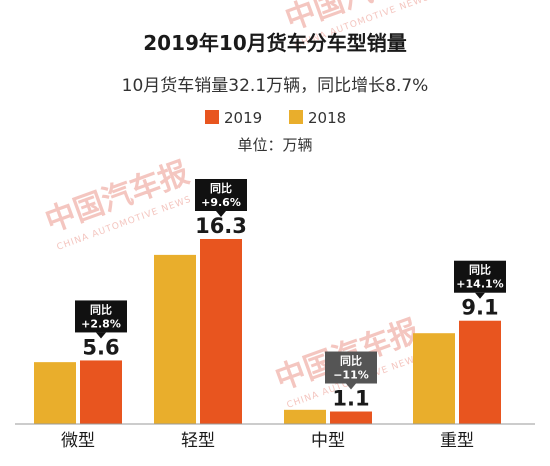 Image resolution: width=550 pixels, height=466 pixels. I want to click on chart-subtitle: 10月货车销量32.1万辆，同比增长8.7%, so click(275, 86).